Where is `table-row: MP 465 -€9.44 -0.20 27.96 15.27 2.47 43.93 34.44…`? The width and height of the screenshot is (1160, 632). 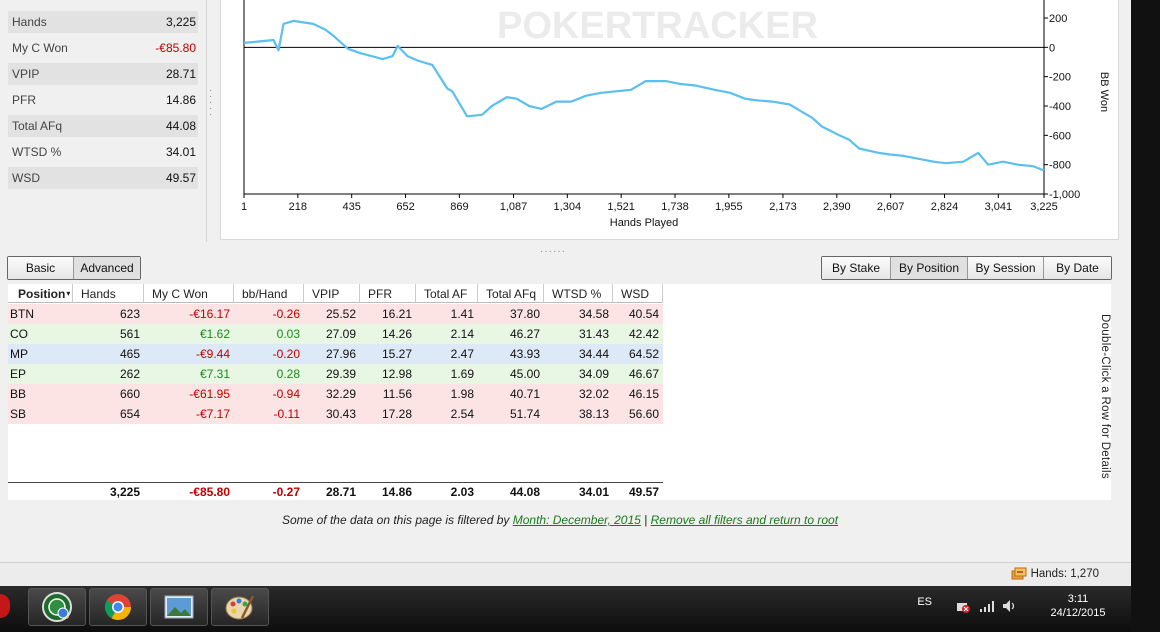 table-row: MP 465 -€9.44 -0.20 27.96 15.27 2.47 43.93 34.44… is located at coordinates (335, 354).